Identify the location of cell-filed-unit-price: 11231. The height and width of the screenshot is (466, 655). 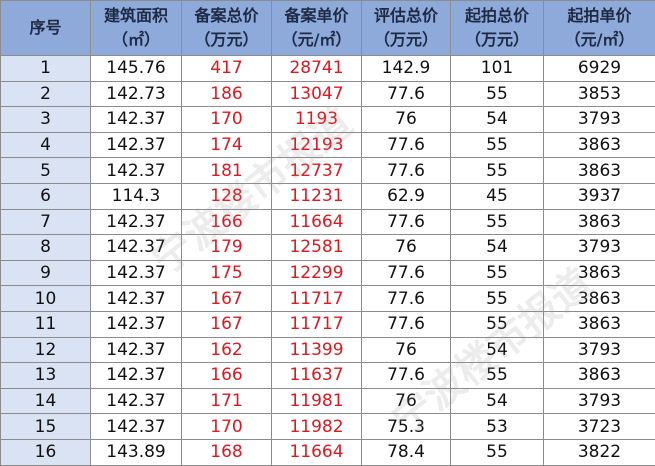
(317, 196).